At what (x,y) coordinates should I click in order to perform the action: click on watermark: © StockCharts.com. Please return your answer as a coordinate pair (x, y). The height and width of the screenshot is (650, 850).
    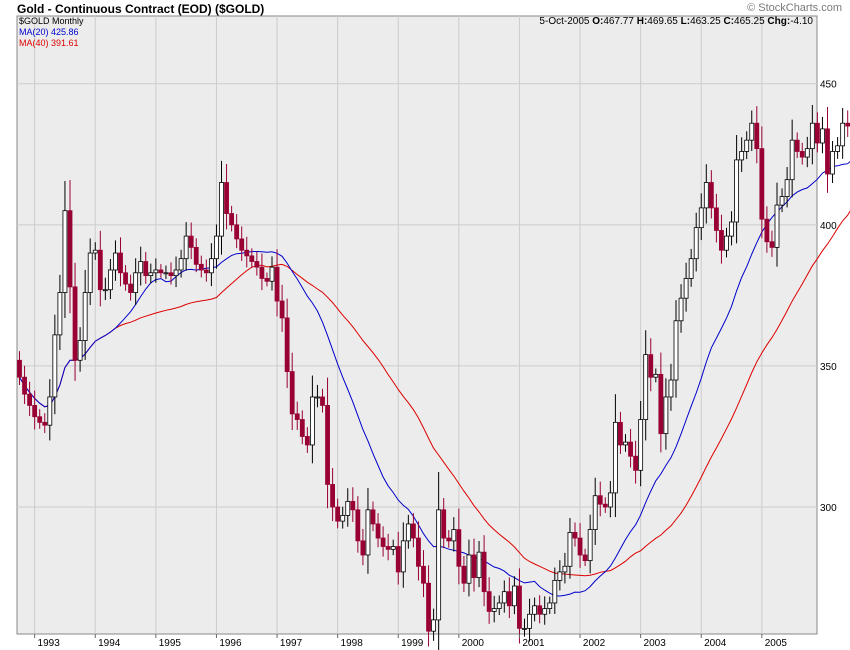
    Looking at the image, I should click on (794, 8).